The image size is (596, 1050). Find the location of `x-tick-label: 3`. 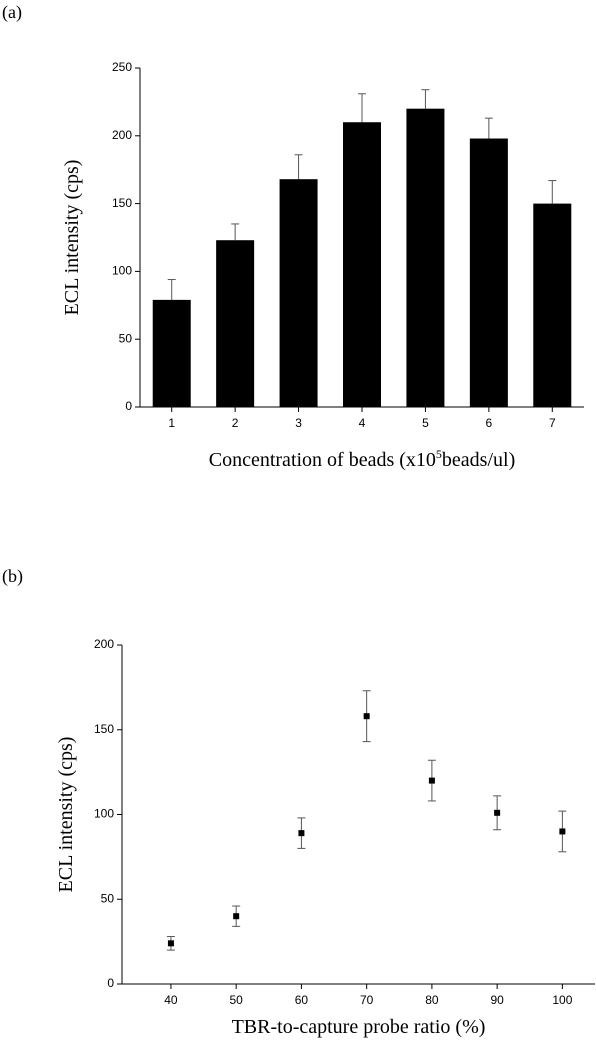

x-tick-label: 3 is located at coordinates (298, 423).